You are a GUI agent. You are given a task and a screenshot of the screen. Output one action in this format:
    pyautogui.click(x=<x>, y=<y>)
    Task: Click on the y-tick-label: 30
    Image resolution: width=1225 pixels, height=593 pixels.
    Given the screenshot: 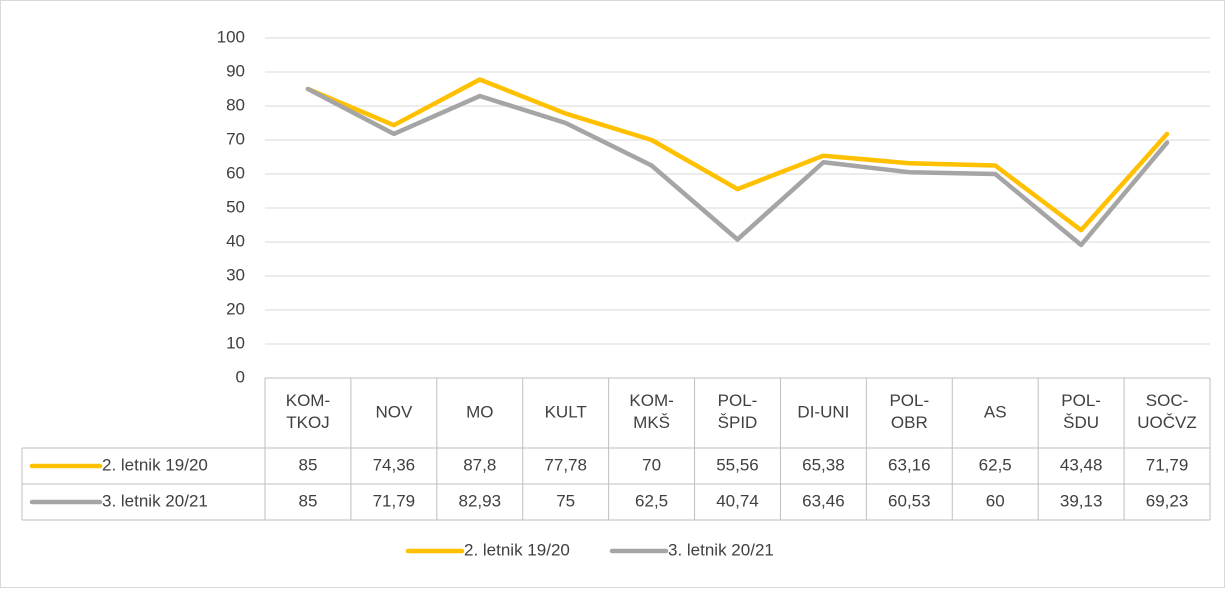 What is the action you would take?
    pyautogui.click(x=235, y=274)
    